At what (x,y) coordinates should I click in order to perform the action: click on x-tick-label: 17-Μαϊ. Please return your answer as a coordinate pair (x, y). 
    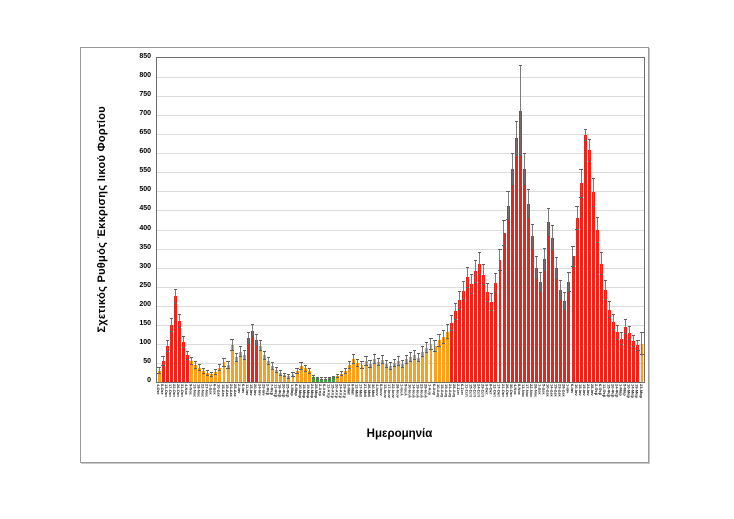
    Looking at the image, I should click on (361, 390).